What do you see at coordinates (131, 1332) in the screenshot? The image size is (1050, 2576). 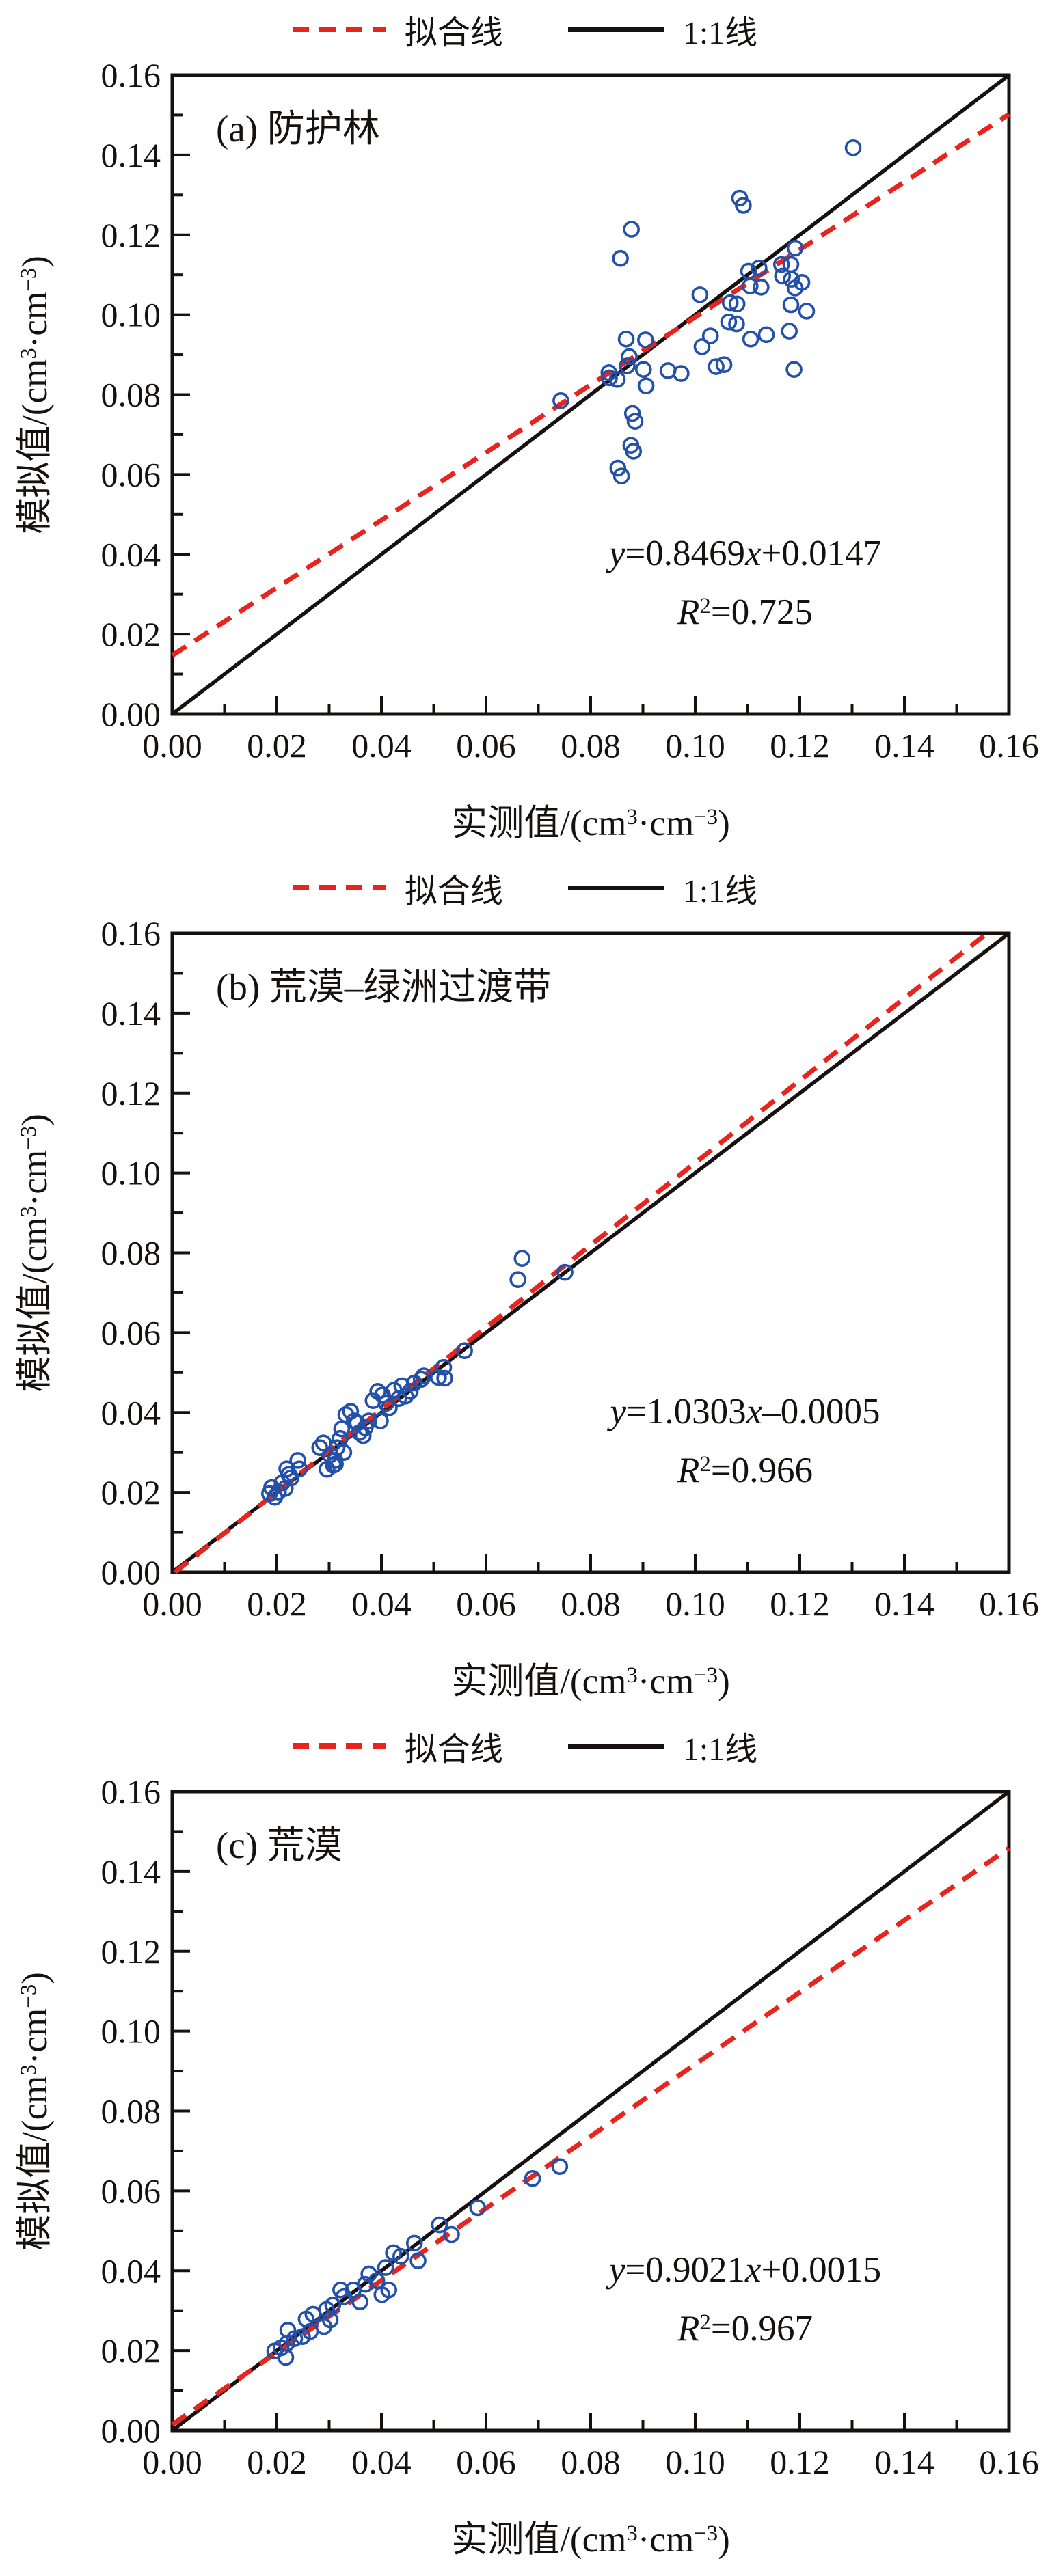 I see `y-tick-label: 0.06` at bounding box center [131, 1332].